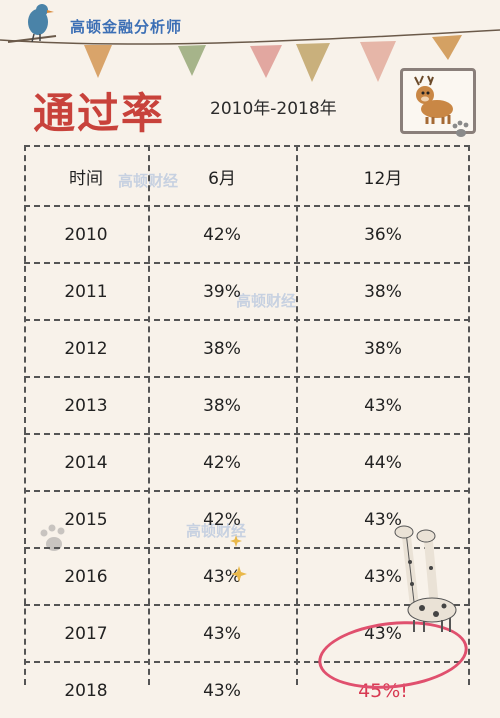 This screenshot has height=718, width=500. Describe the element at coordinates (86, 519) in the screenshot. I see `year-cell: 2015` at that location.